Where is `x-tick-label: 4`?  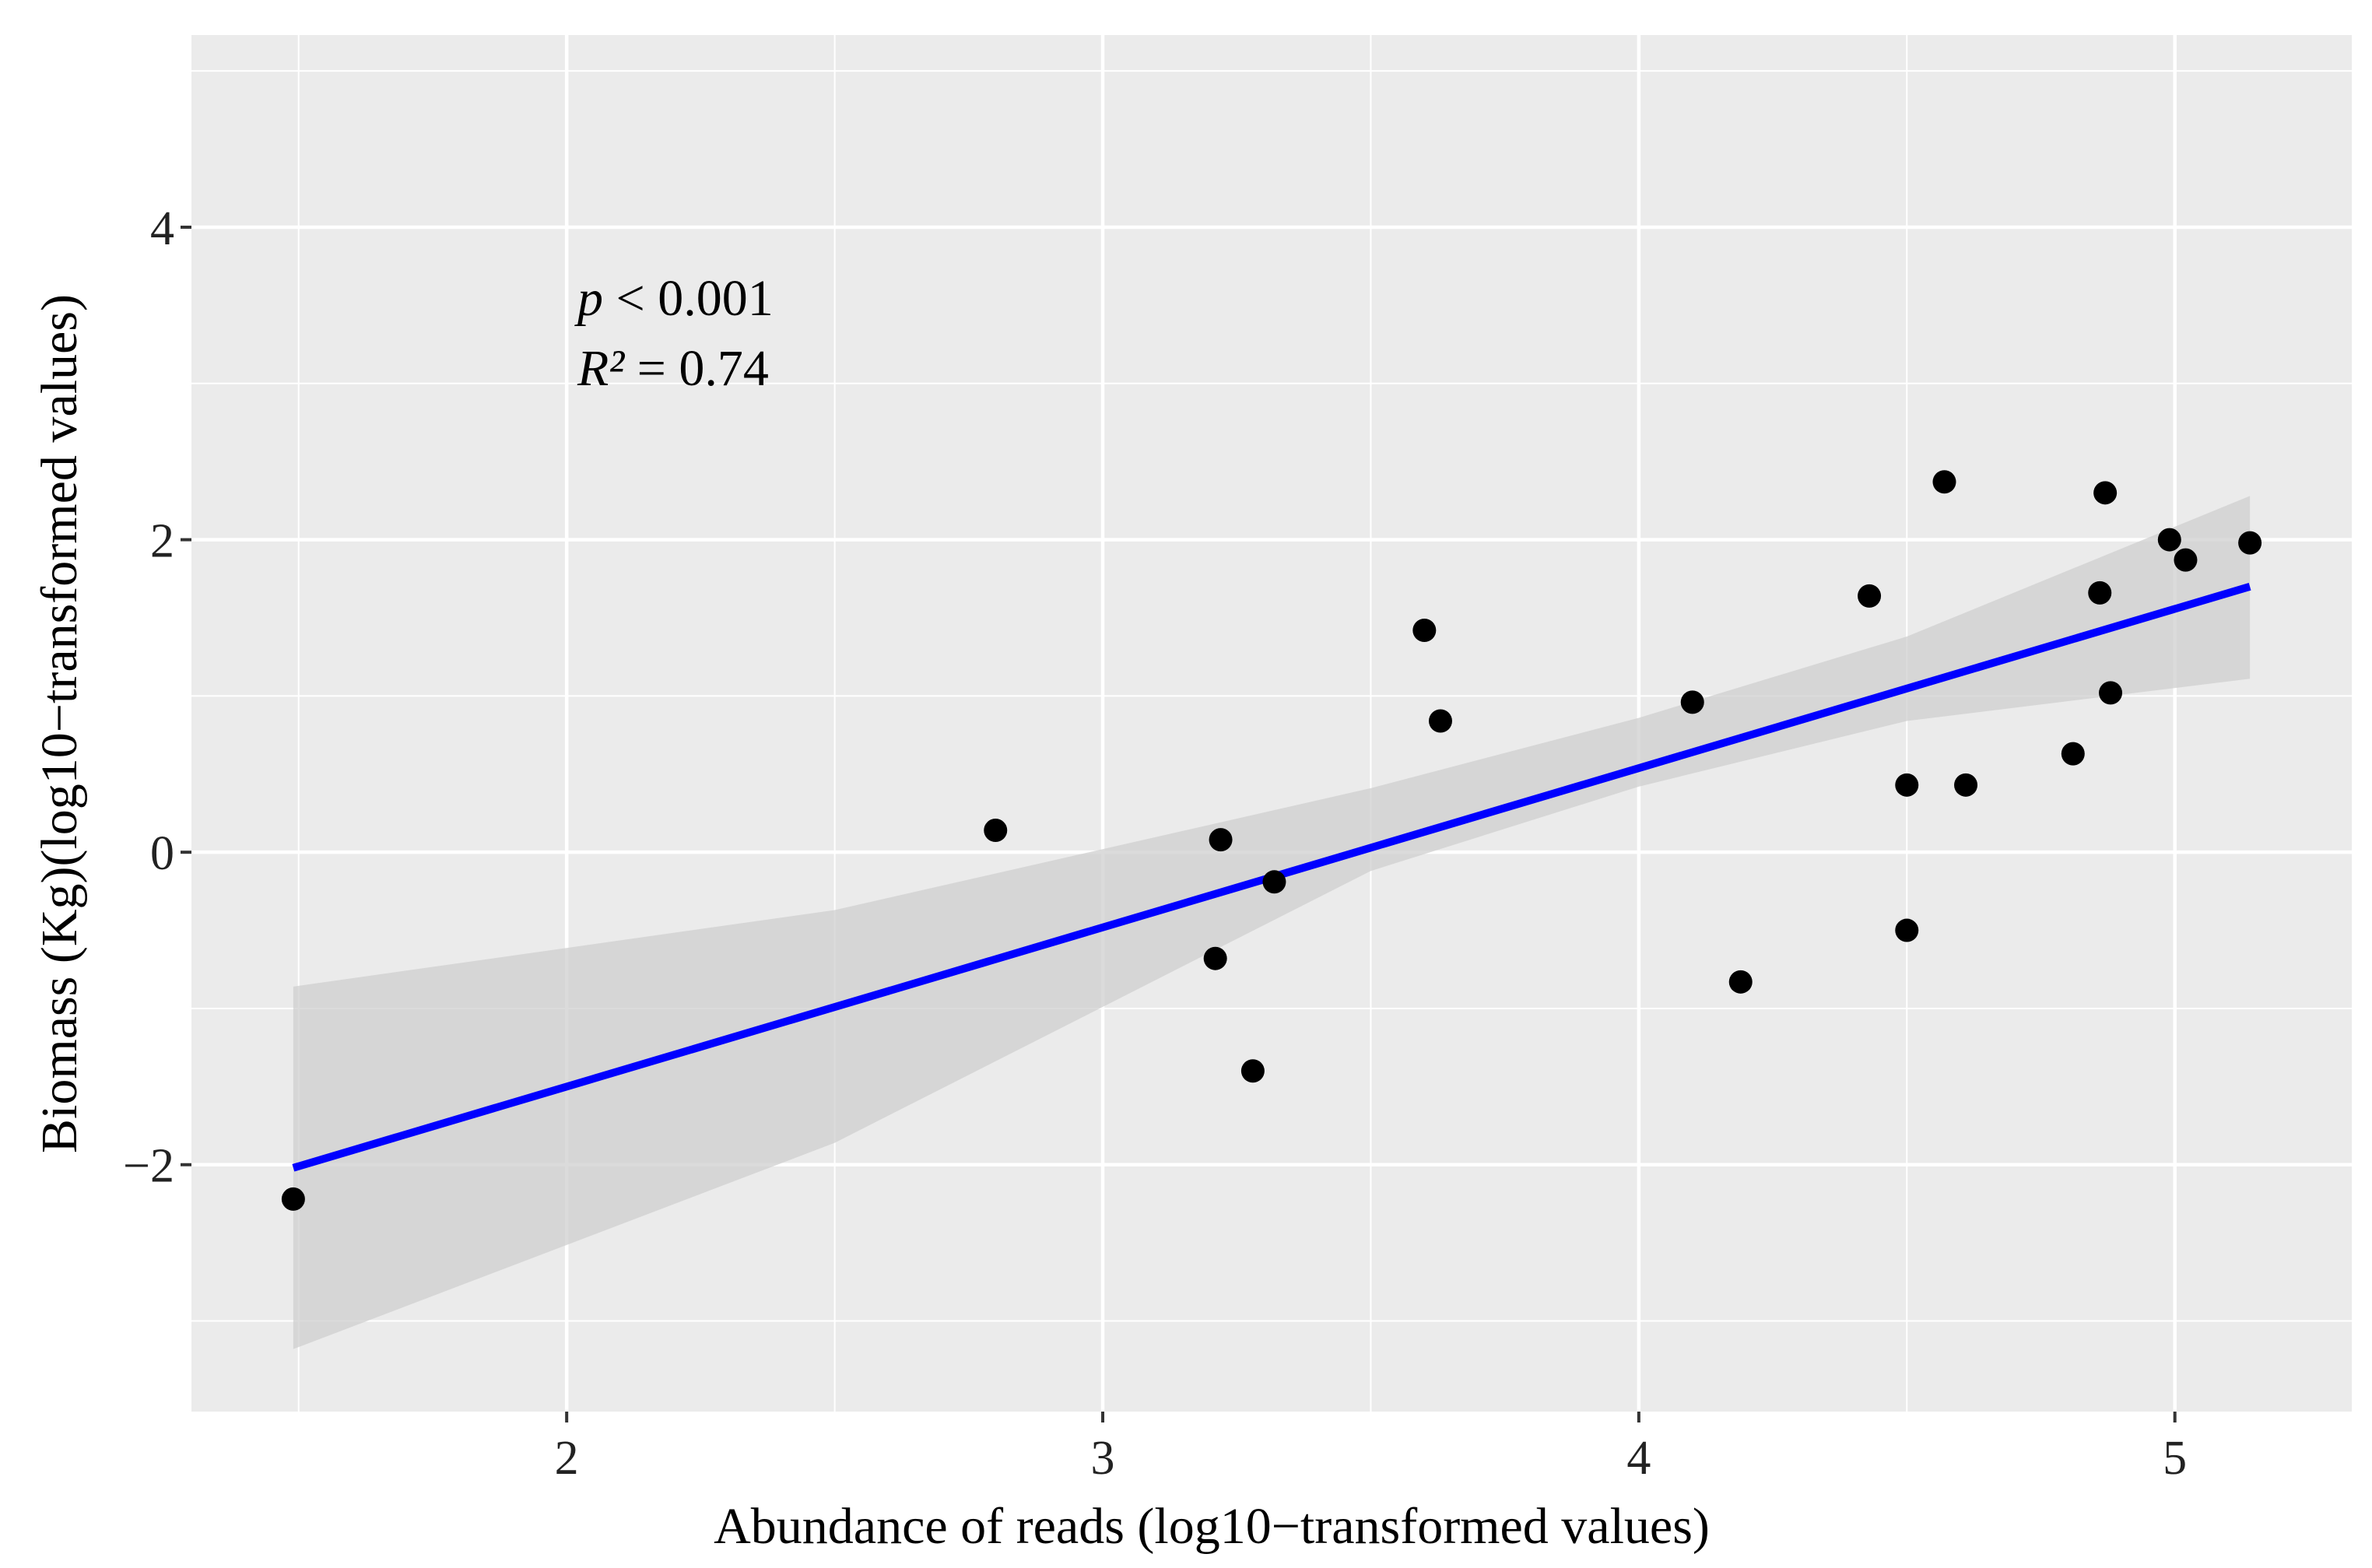 x-tick-label: 4 is located at coordinates (1638, 1458).